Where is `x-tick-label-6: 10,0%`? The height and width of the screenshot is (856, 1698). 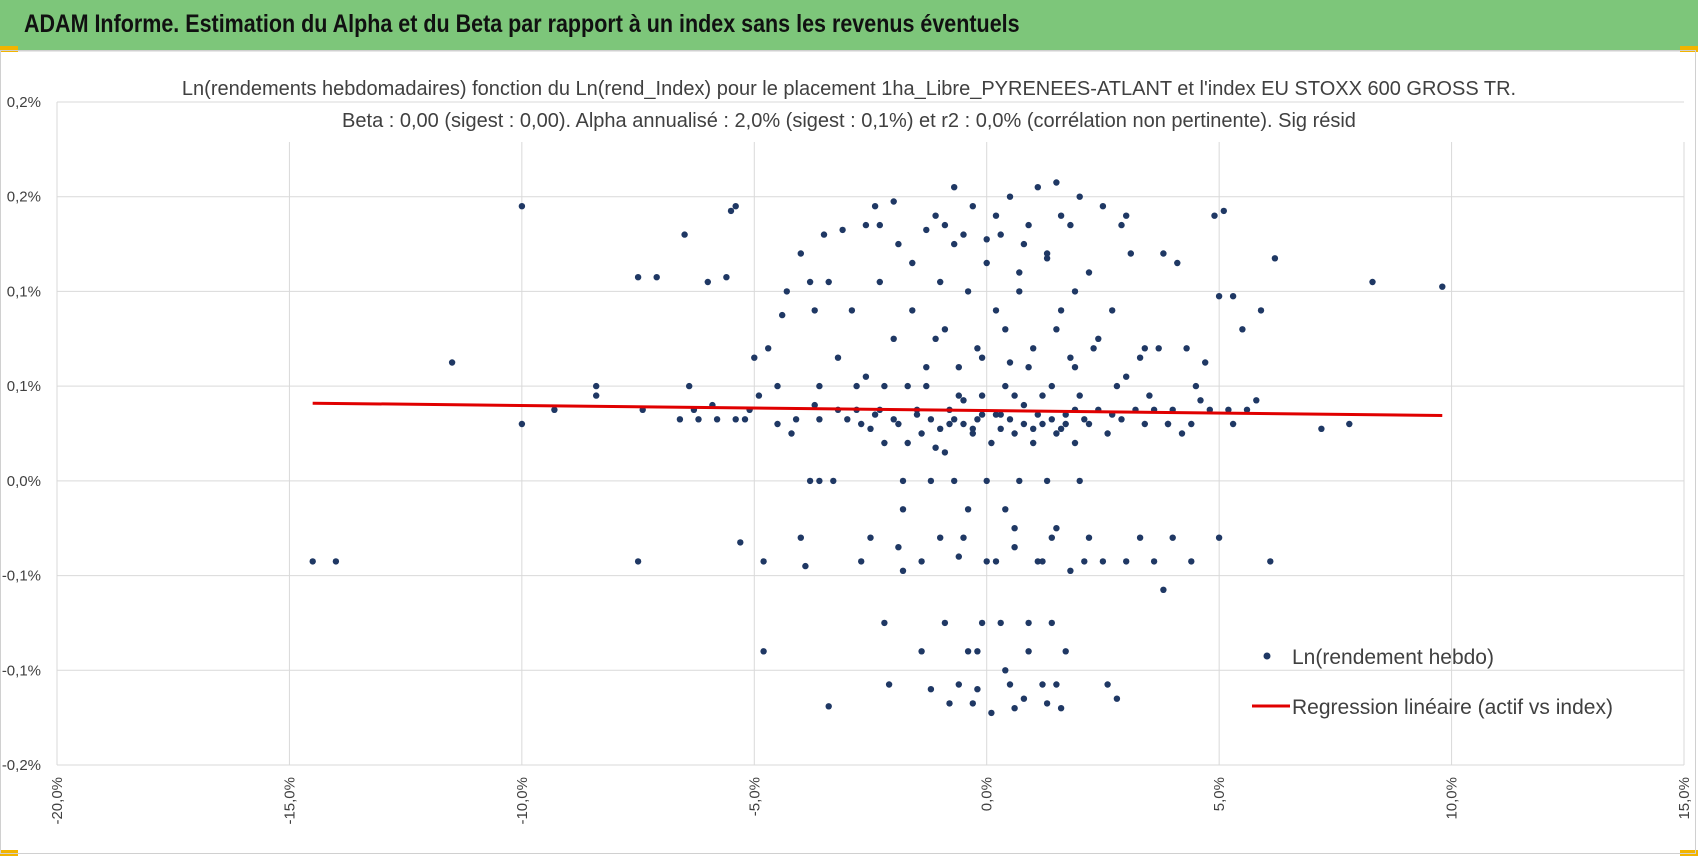 x-tick-label-6: 10,0% is located at coordinates (1452, 798).